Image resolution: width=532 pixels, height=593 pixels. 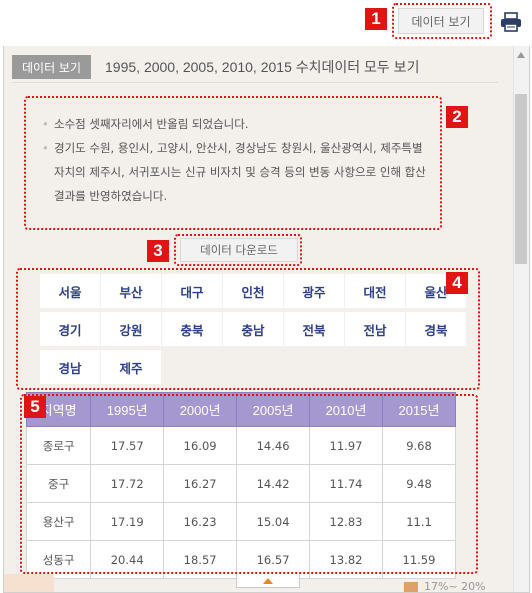 I want to click on map-fragment, so click(x=29, y=583).